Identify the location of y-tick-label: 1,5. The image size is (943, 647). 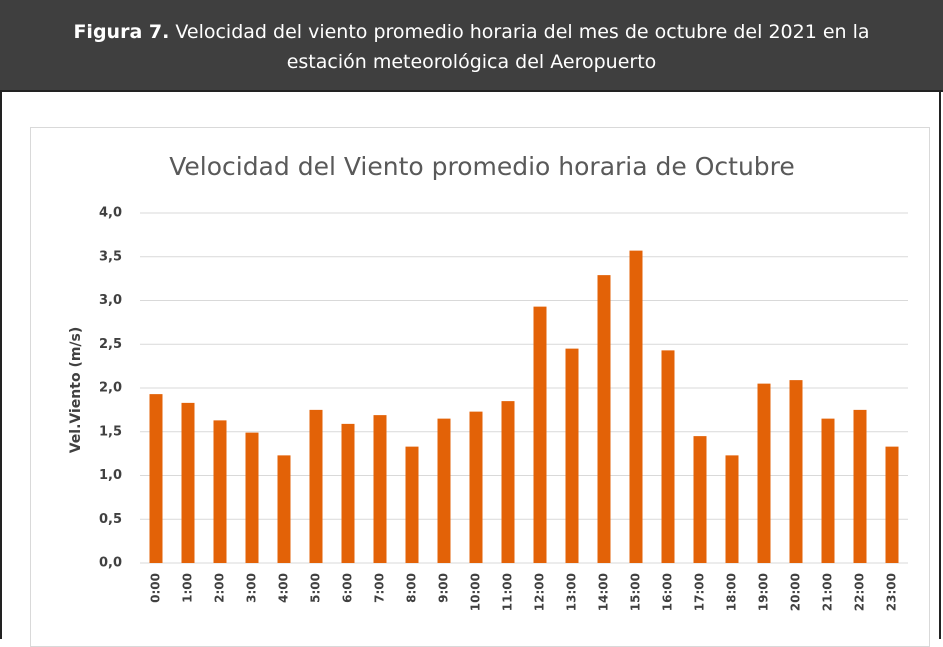
(110, 431).